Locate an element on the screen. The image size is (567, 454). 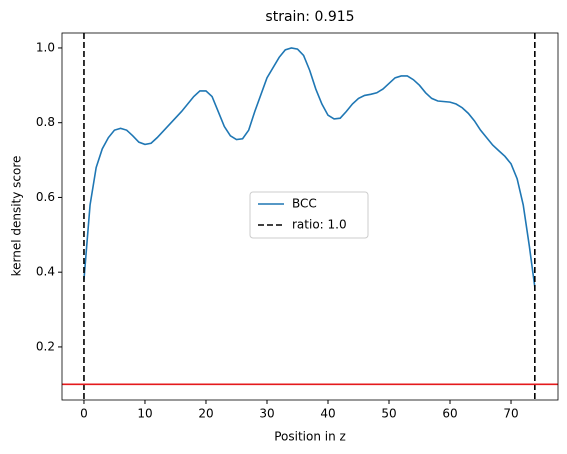
x-tick-label: 60 is located at coordinates (449, 414).